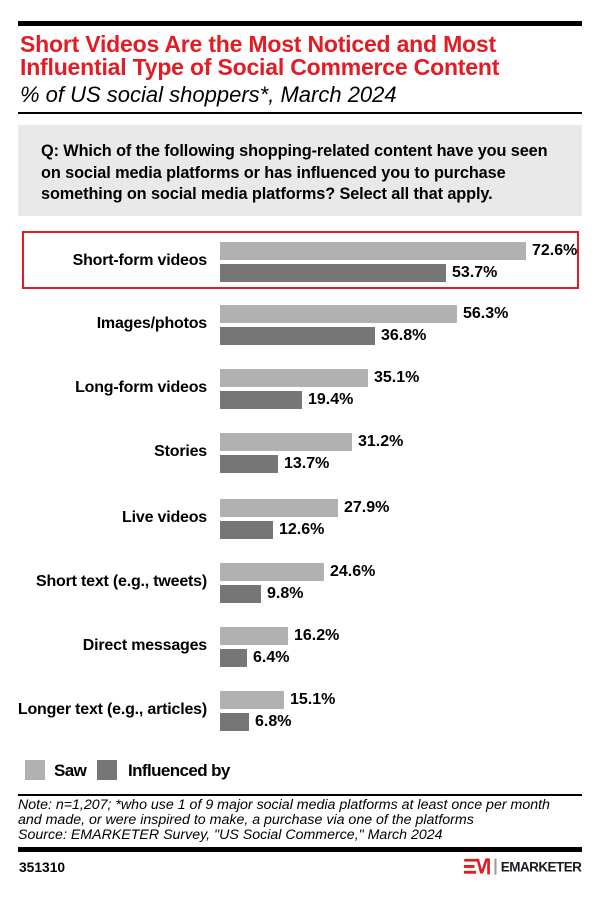 This screenshot has width=604, height=920. I want to click on svg-text: EMARKETER, so click(541, 867).